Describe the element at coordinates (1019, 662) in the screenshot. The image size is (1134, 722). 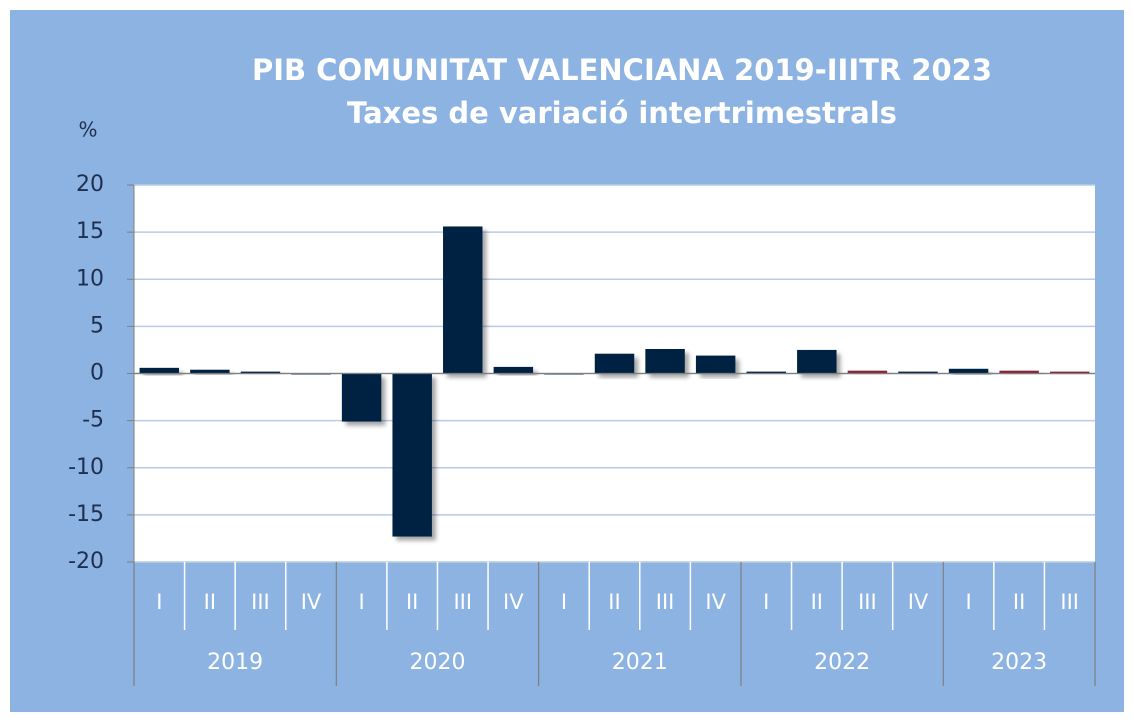
I see `year-label: 2023` at that location.